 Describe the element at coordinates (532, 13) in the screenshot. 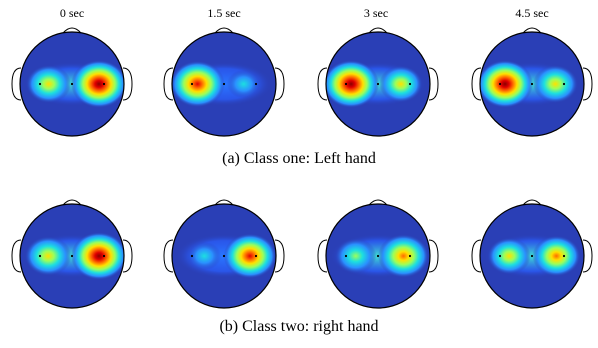

I see `time-label-3: 4.5 sec` at that location.